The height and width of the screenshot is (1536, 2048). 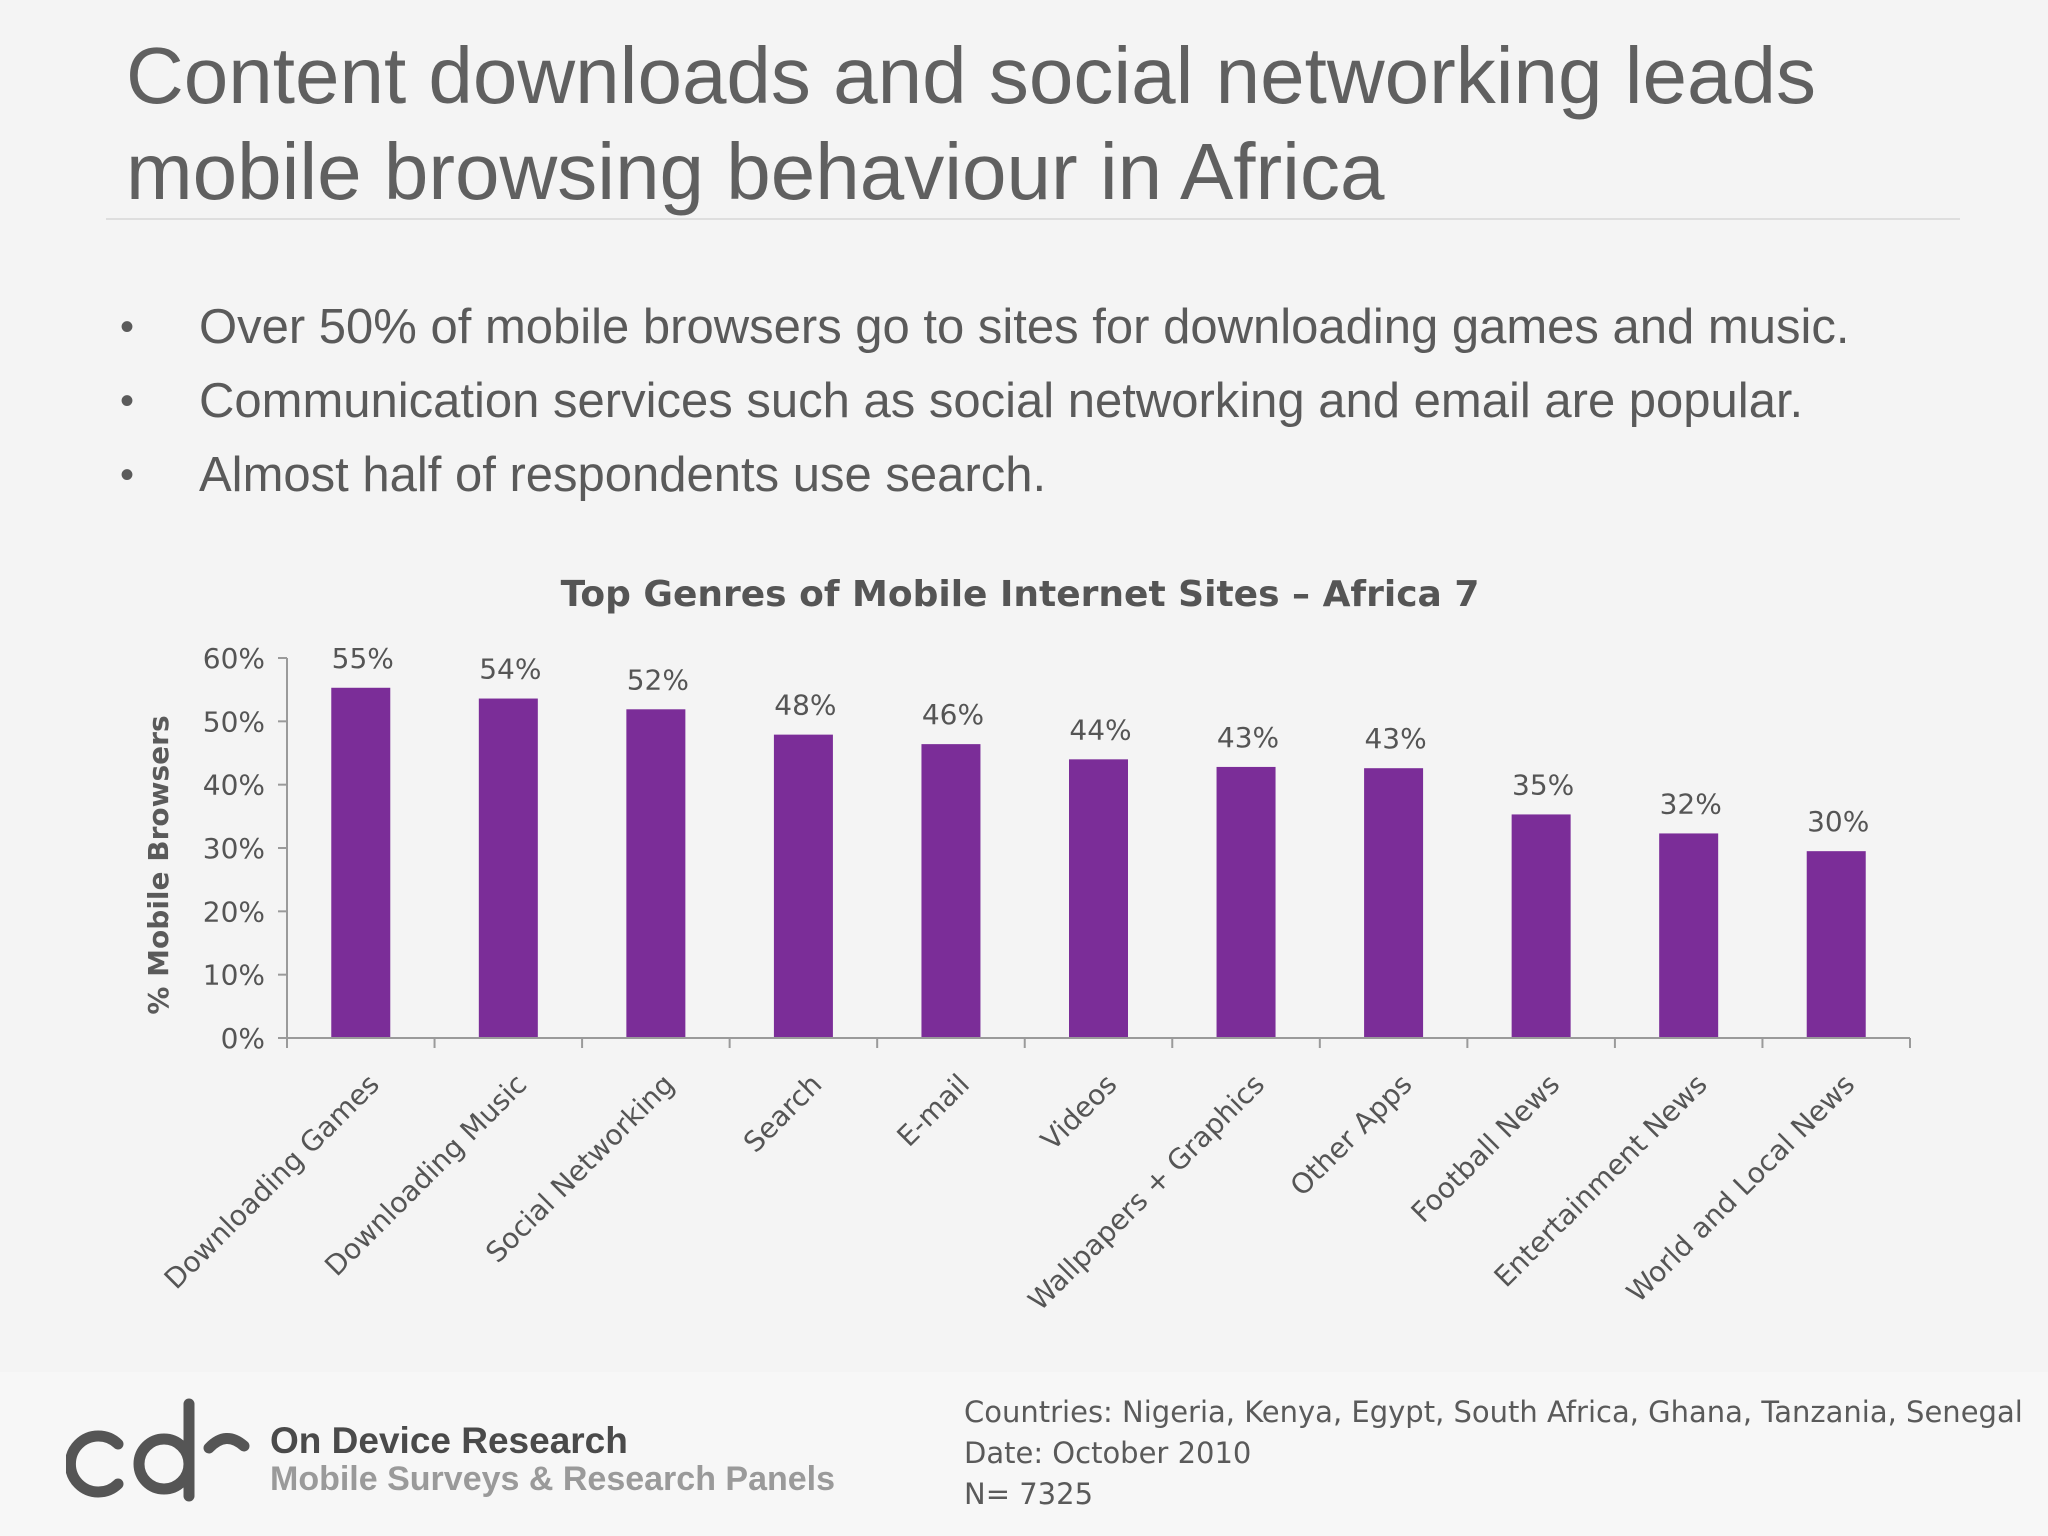 I want to click on note-date: Date: October 2010, so click(x=1108, y=1453).